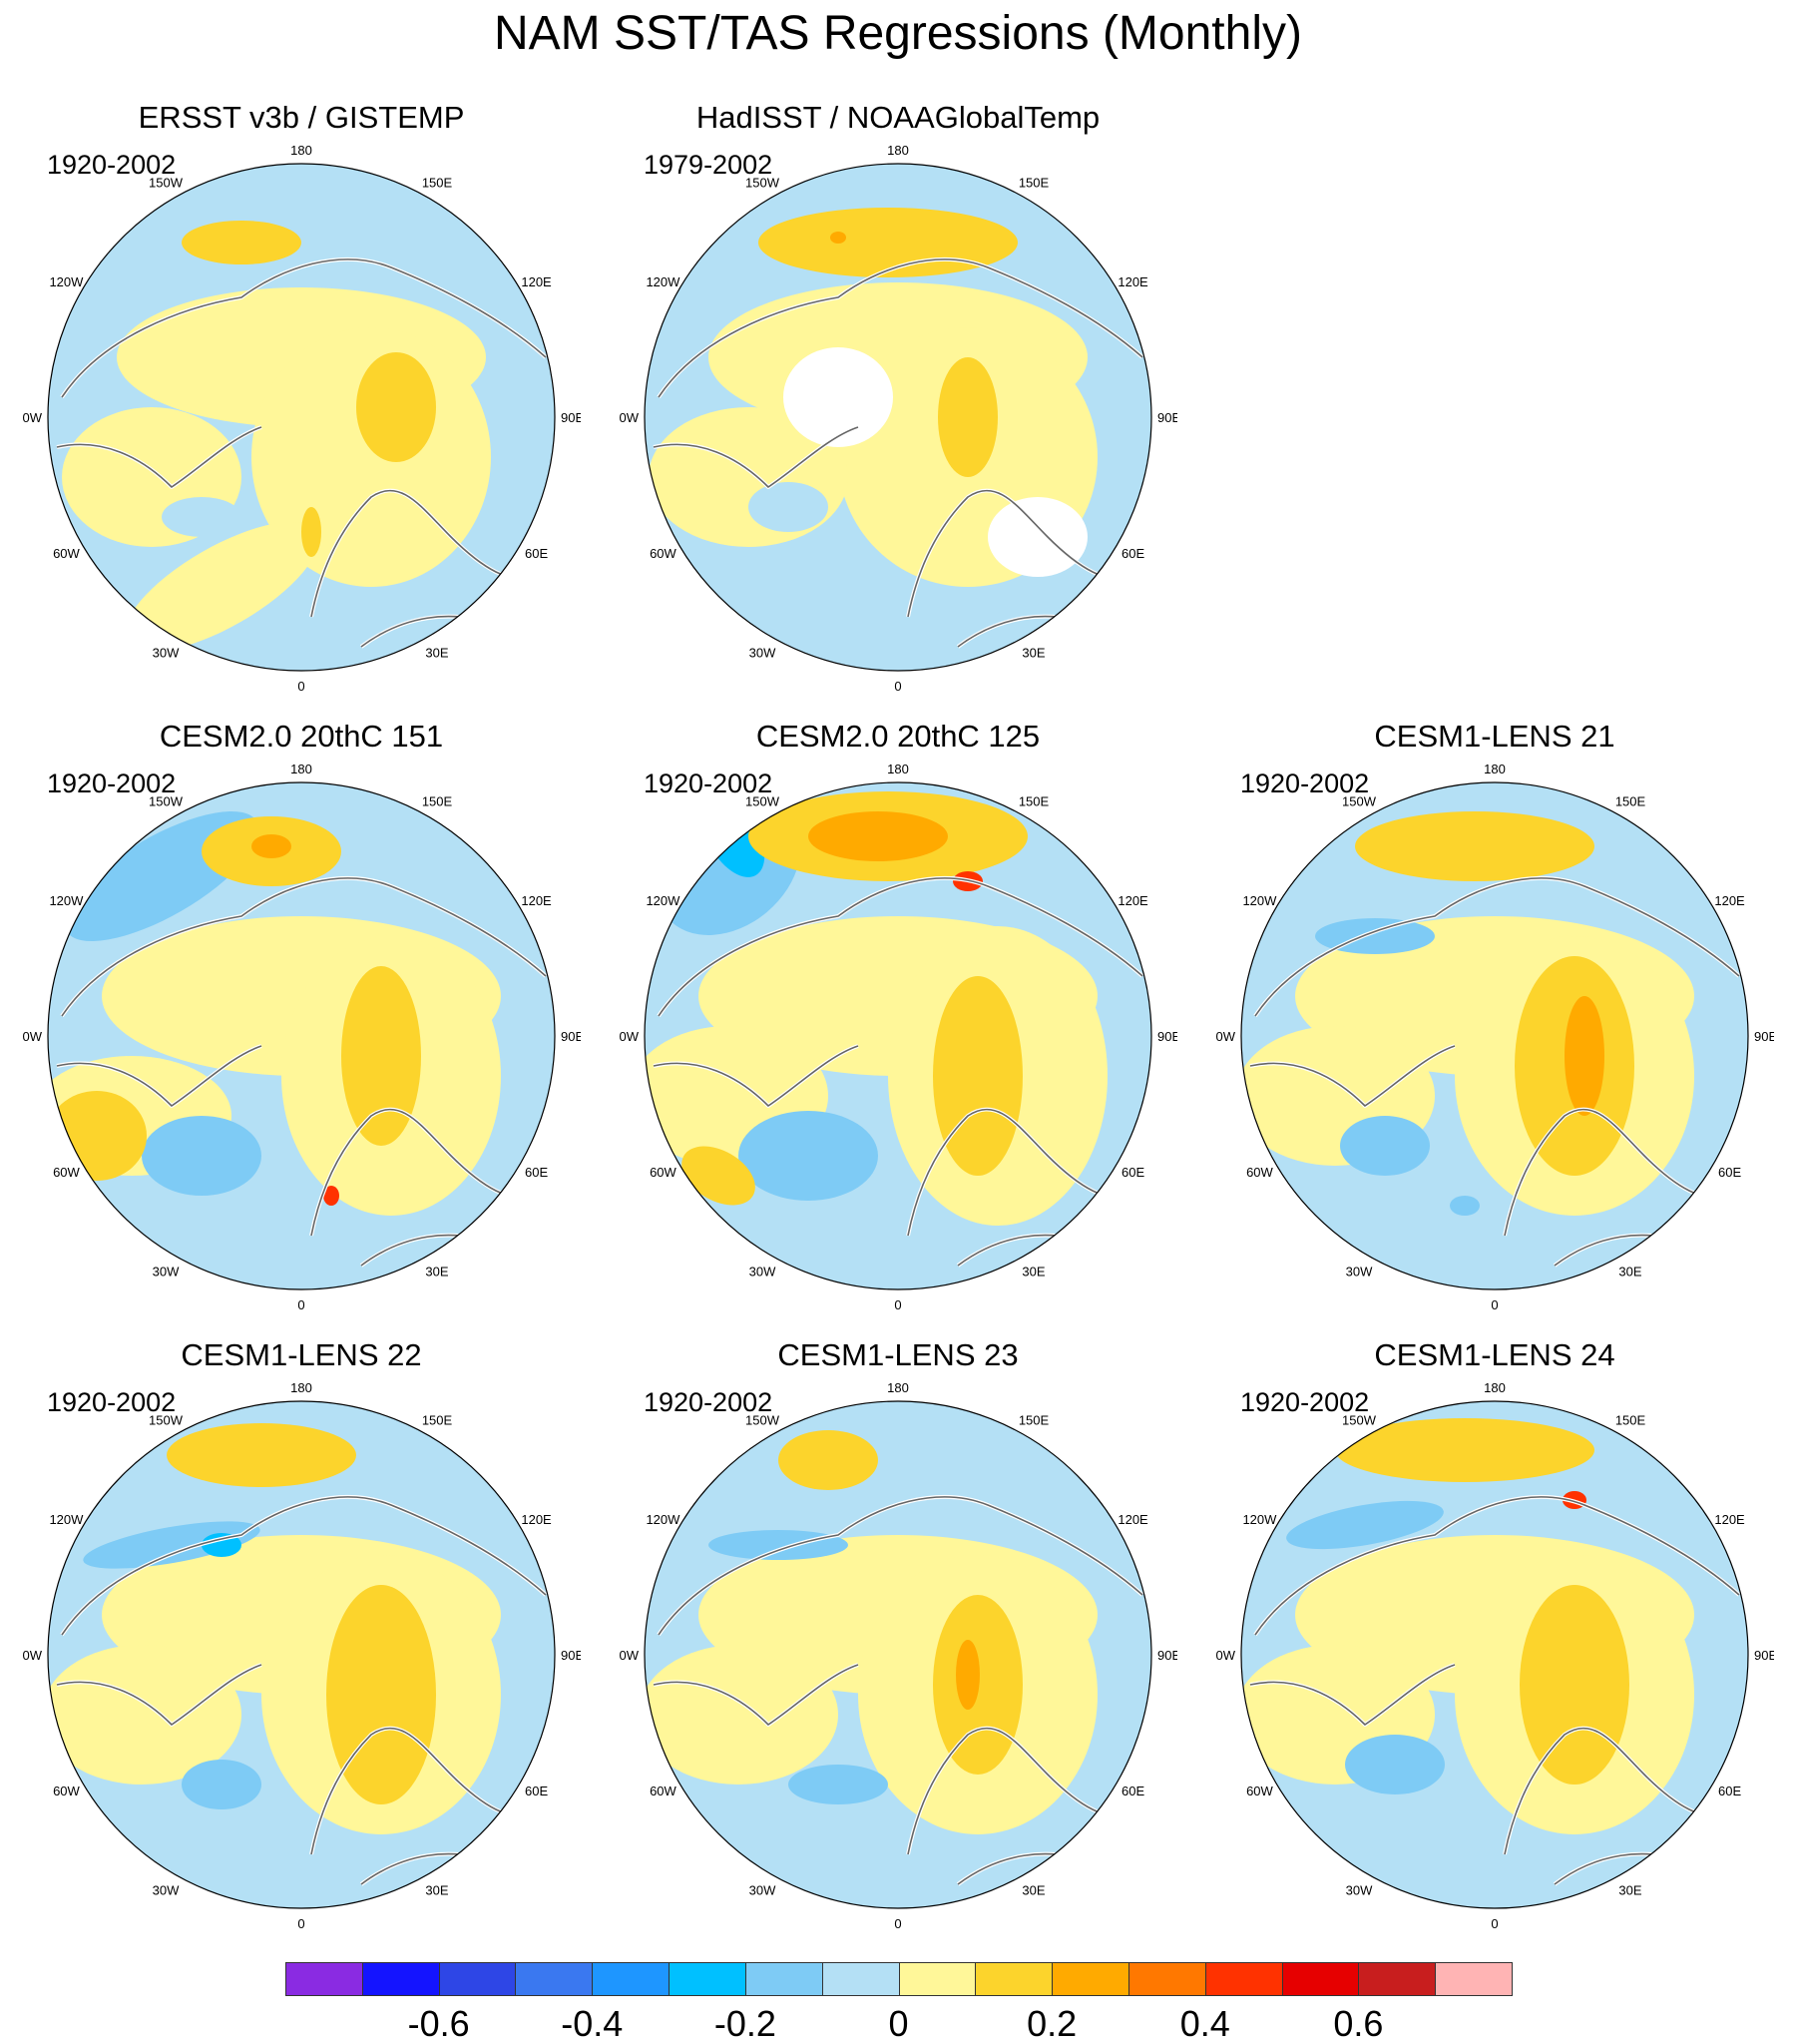 The height and width of the screenshot is (2044, 1796). I want to click on panel-title: CESM1-LENS 24, so click(1494, 1354).